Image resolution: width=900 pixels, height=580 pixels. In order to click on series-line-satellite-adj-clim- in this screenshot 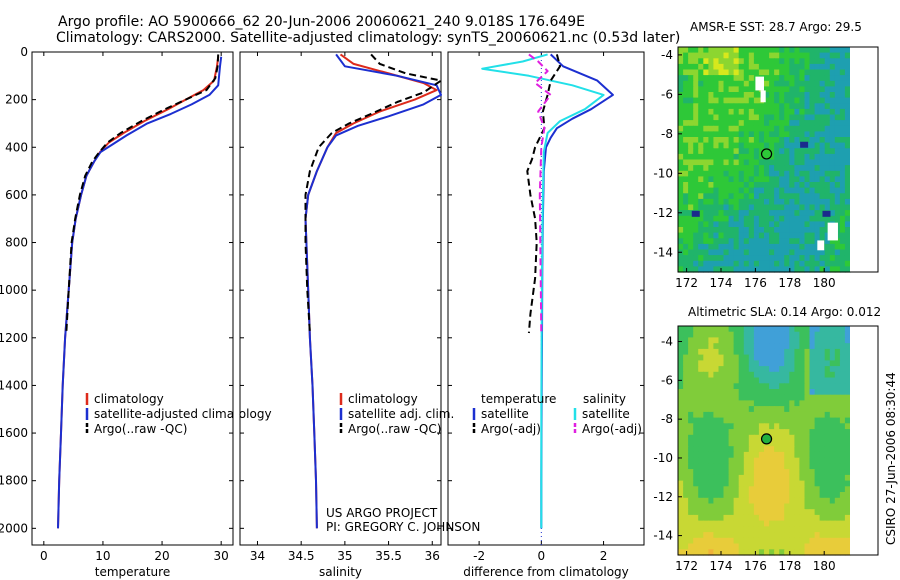, I will do `click(373, 291)`.